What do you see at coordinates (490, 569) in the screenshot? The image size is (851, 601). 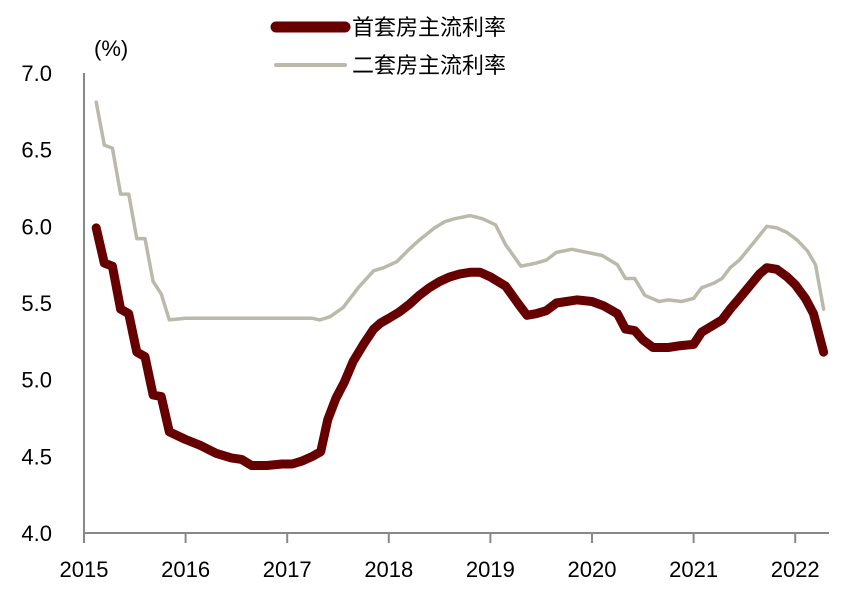 I see `x-tick-label: 2019` at bounding box center [490, 569].